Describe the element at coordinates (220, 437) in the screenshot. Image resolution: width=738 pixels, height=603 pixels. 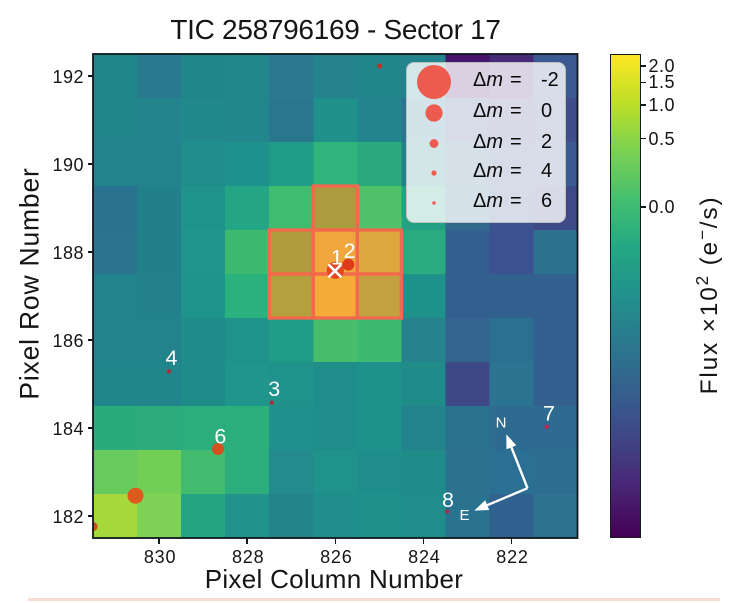
I see `svg-text: 6` at that location.